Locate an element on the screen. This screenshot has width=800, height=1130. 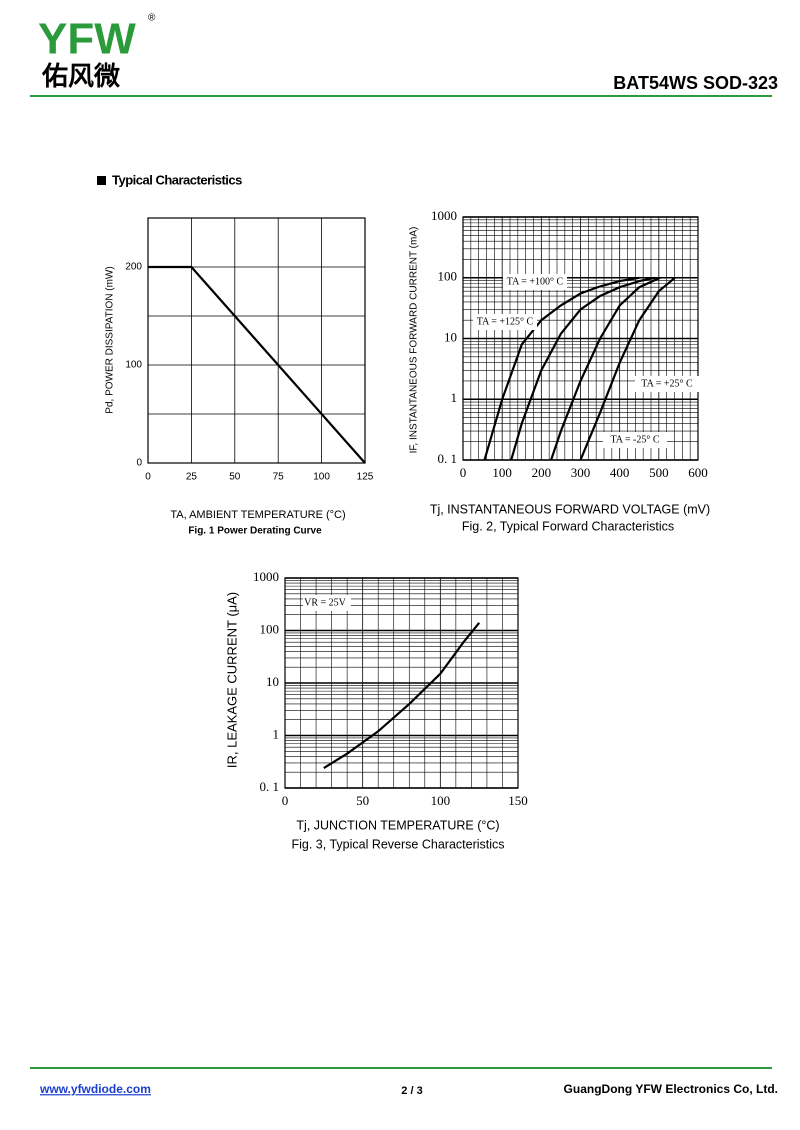
logo-cn: 佑风微 is located at coordinates (80, 76).